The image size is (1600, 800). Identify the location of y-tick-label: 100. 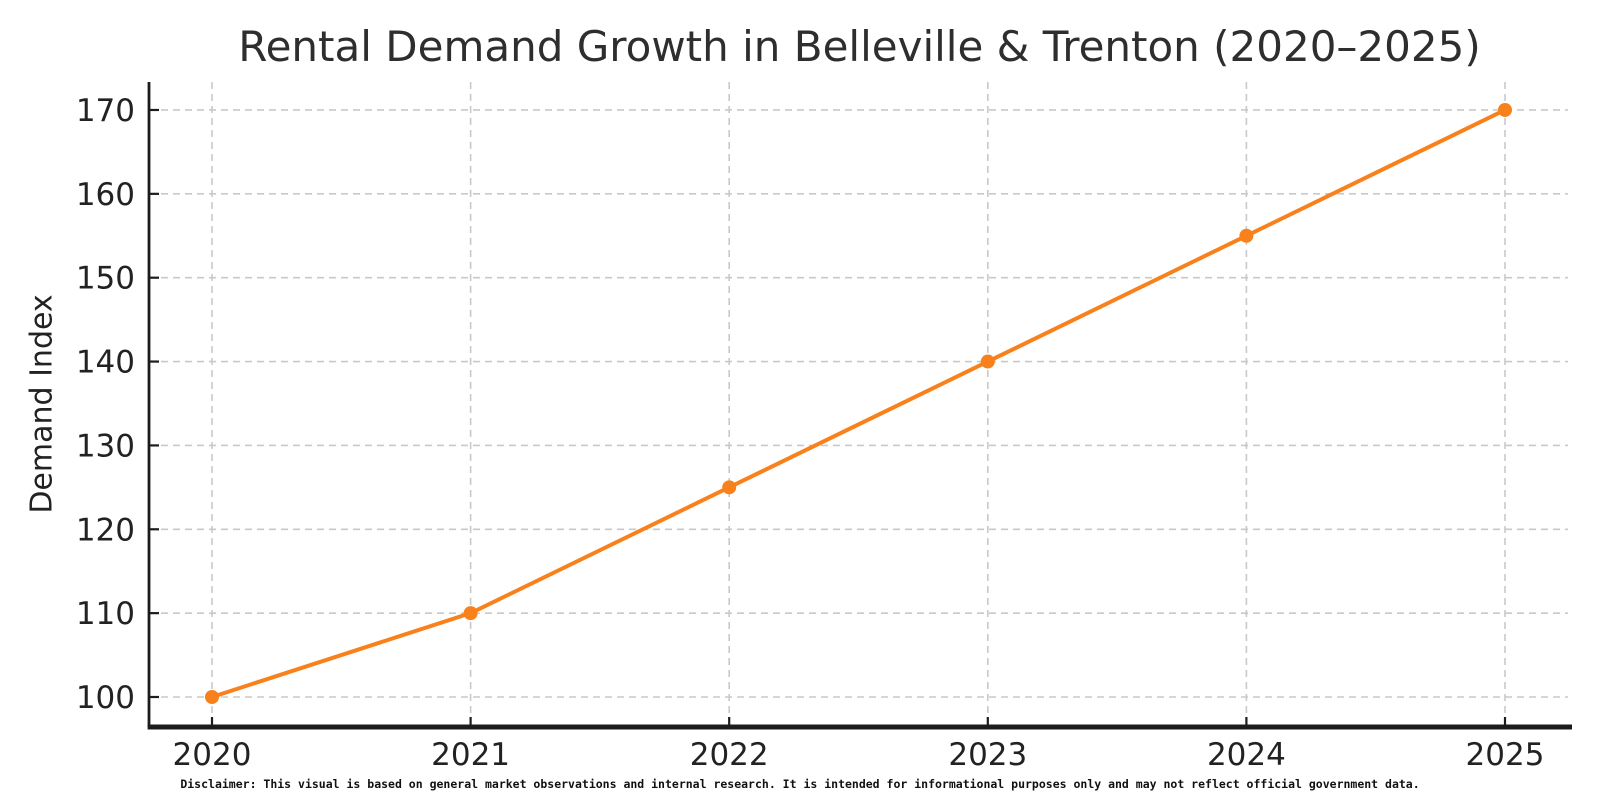
(105, 698).